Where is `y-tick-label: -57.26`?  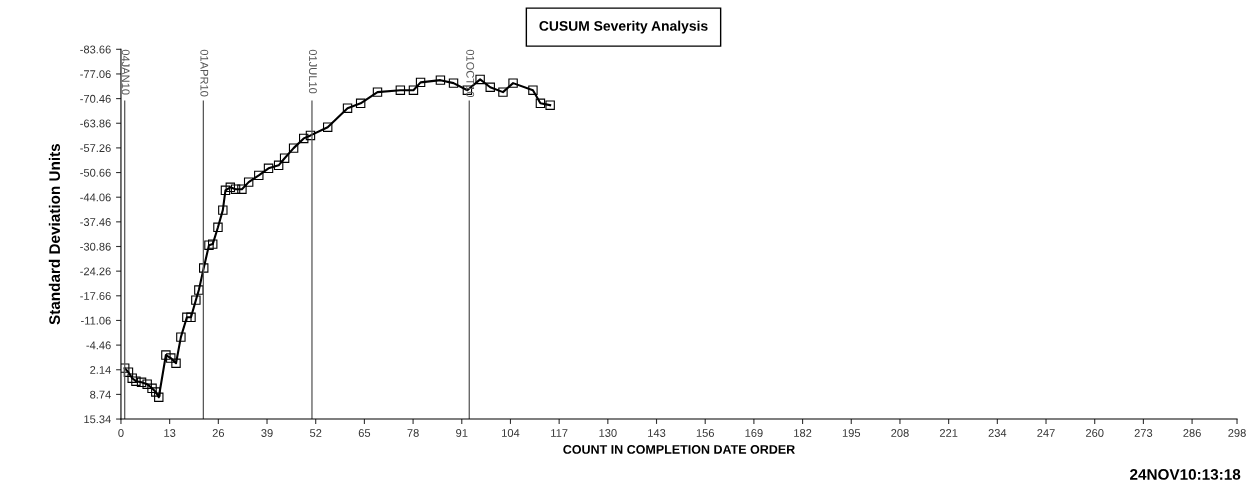
y-tick-label: -57.26 is located at coordinates (95, 148).